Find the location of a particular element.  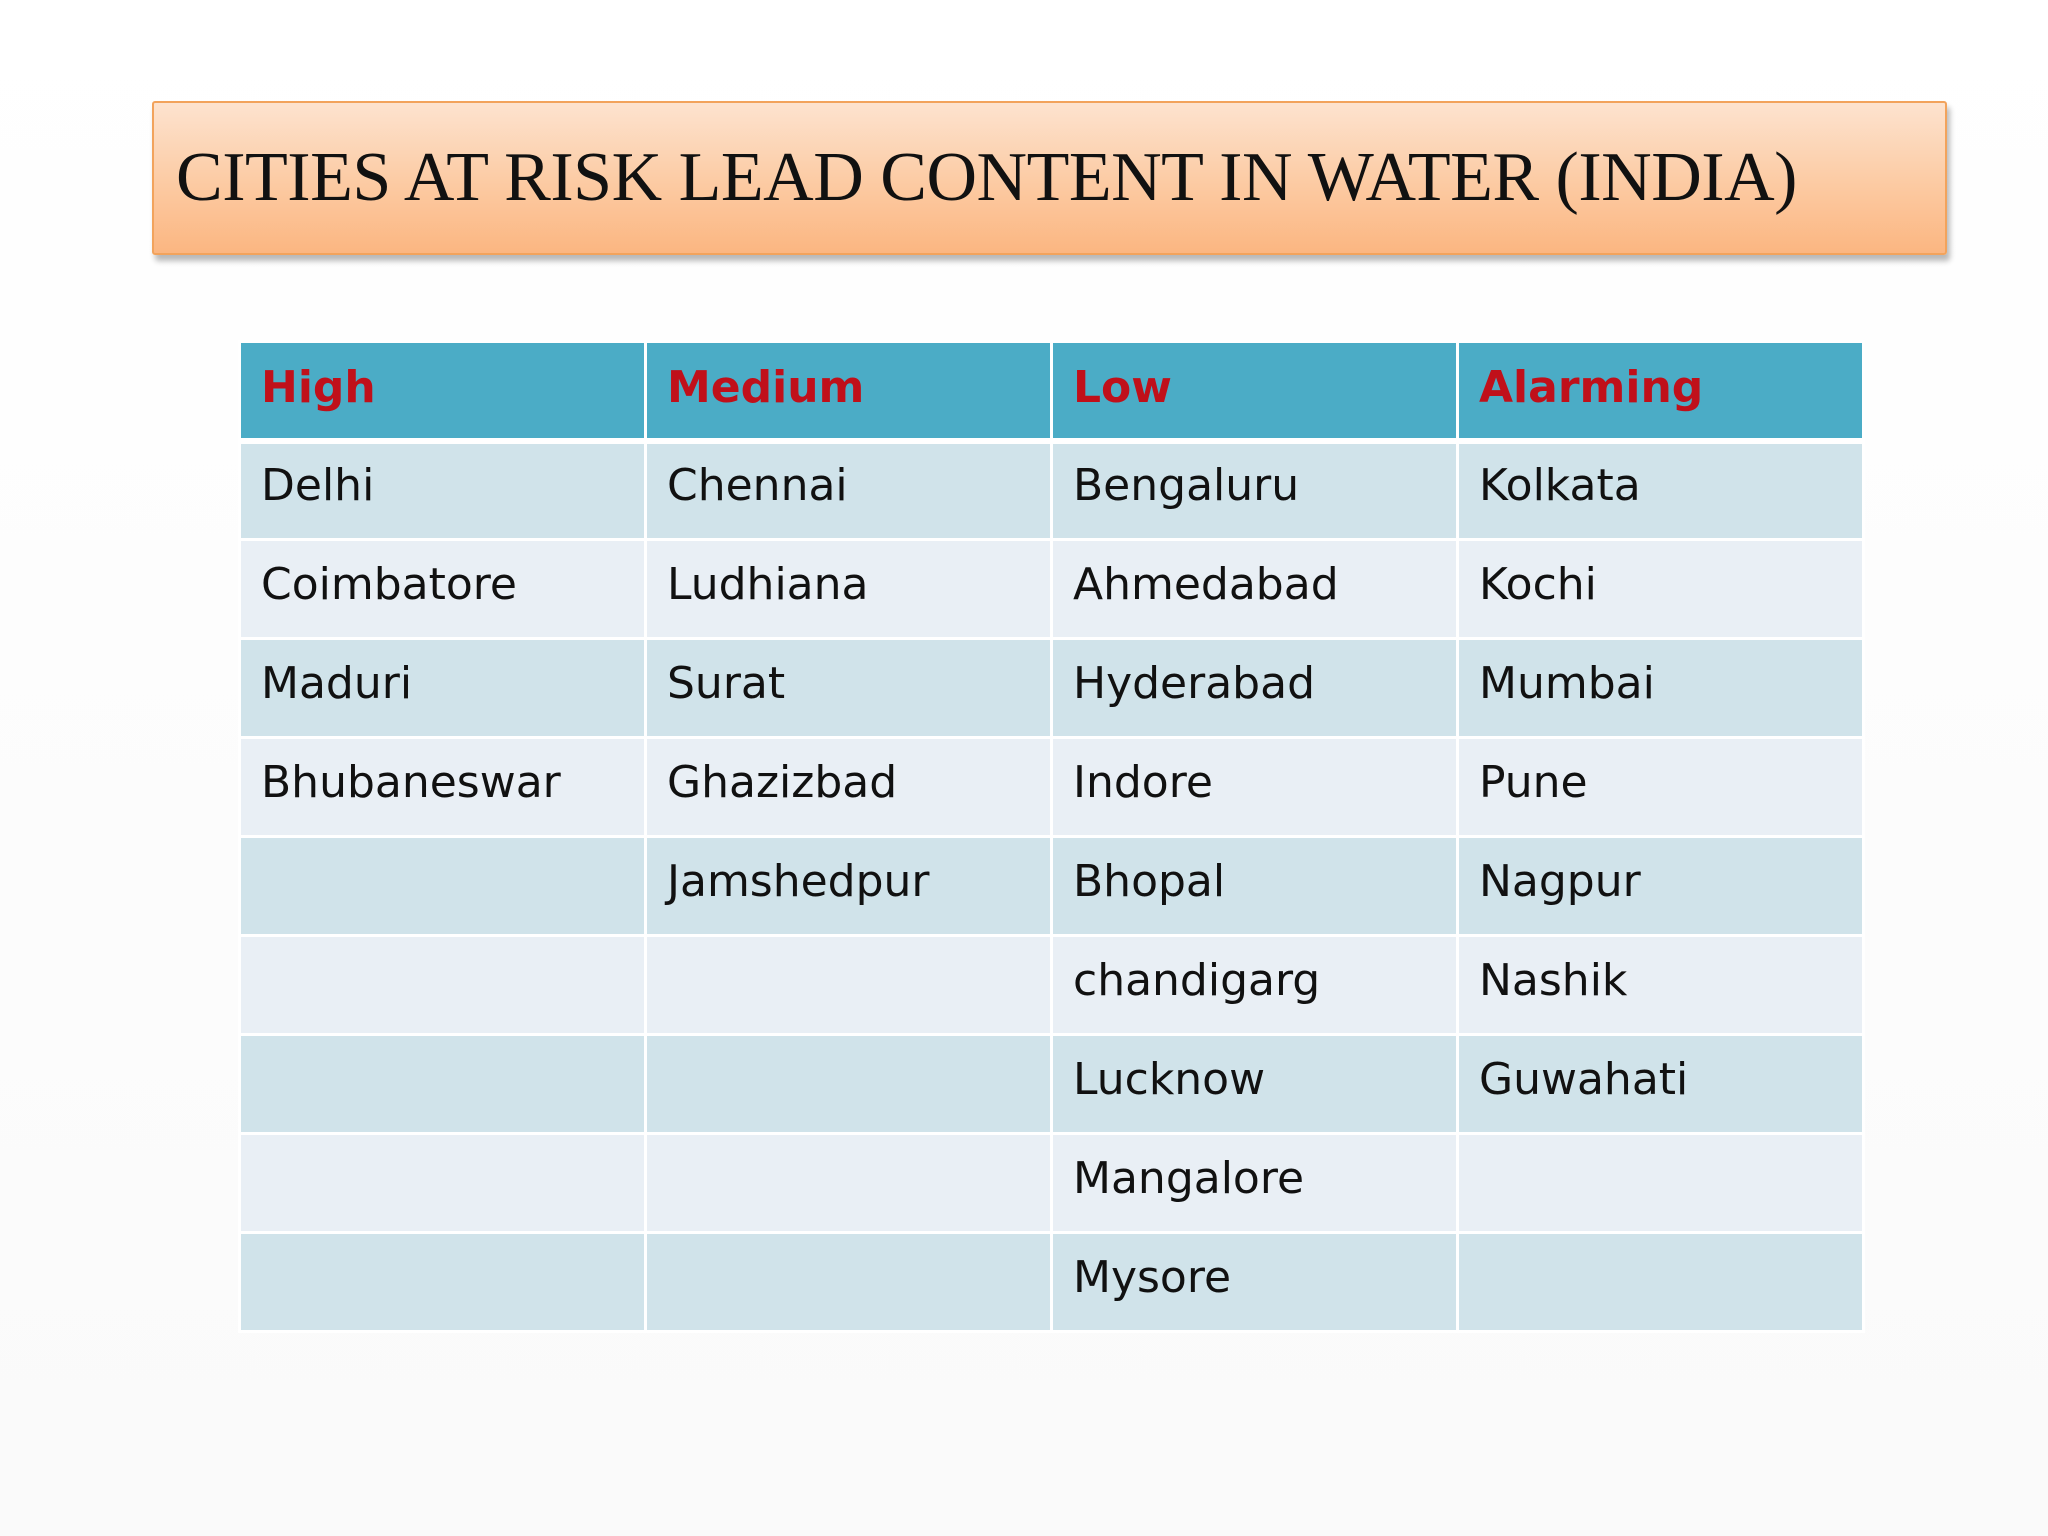

cell-high: Maduri is located at coordinates (442, 688).